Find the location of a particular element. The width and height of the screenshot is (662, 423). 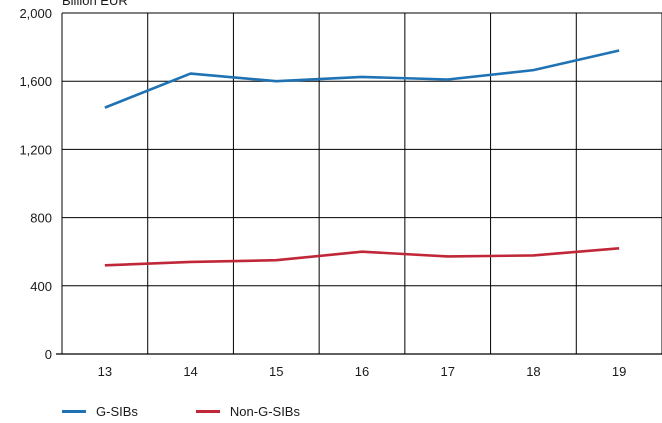

y-tick-label: 2,000 is located at coordinates (35, 13).